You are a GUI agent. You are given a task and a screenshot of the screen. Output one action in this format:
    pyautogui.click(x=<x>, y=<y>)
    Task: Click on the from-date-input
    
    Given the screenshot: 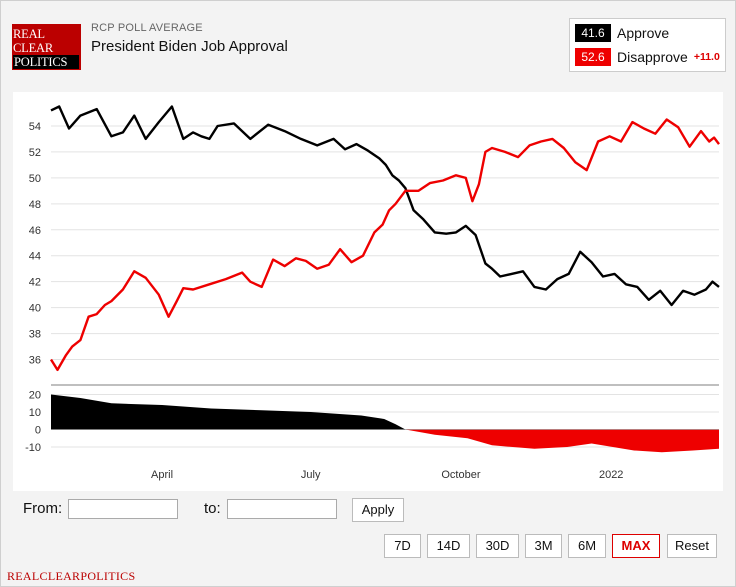 What is the action you would take?
    pyautogui.click(x=123, y=509)
    